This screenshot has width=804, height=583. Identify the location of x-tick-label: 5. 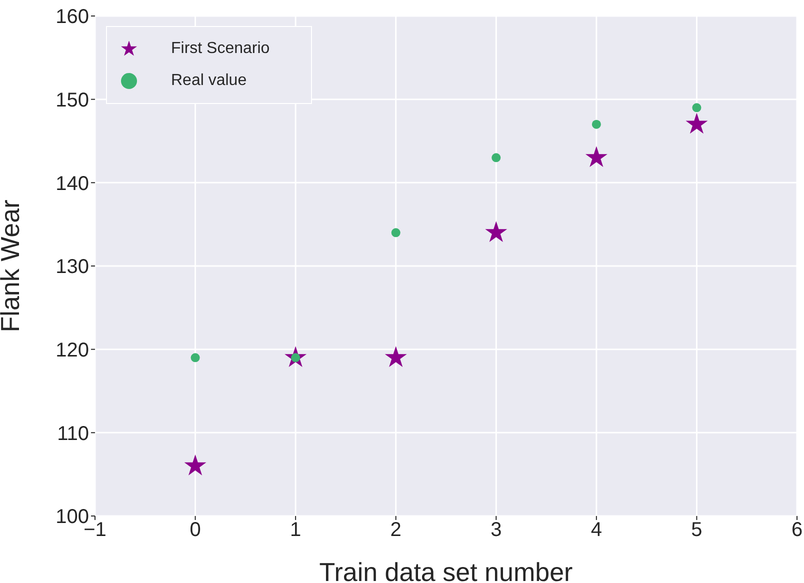
(696, 530).